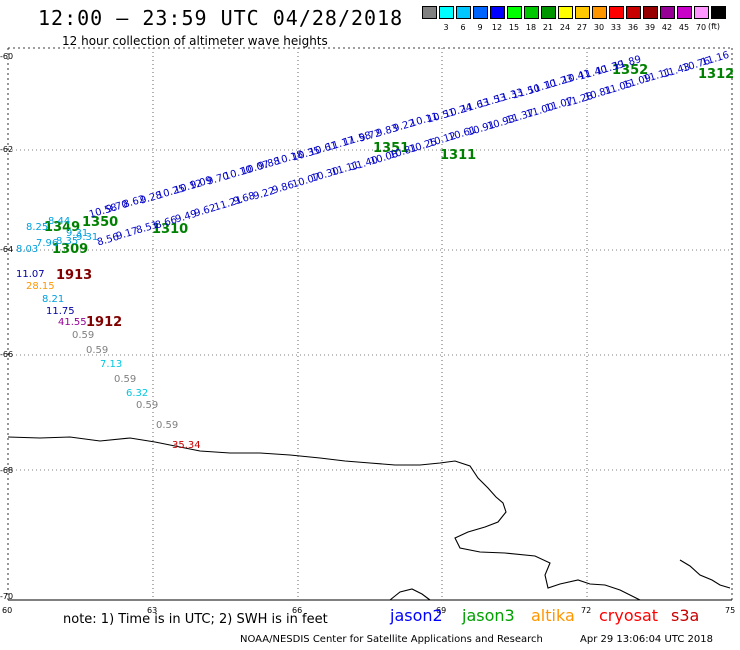  Describe the element at coordinates (458, 155) in the screenshot. I see `track-number: 1311` at that location.